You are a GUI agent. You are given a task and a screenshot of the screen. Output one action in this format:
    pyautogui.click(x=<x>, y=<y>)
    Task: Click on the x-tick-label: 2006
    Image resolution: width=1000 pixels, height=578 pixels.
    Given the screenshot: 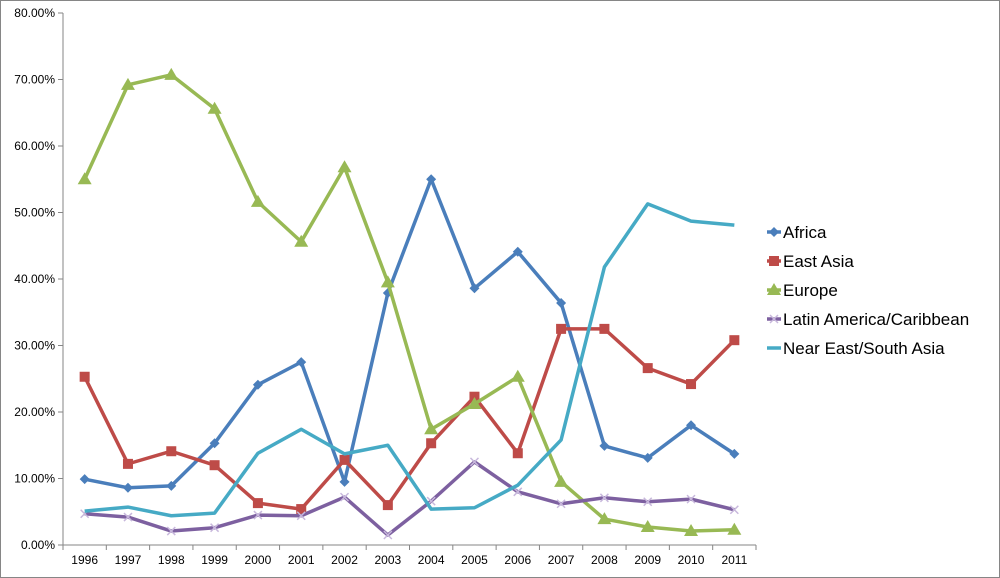 What is the action you would take?
    pyautogui.click(x=517, y=560)
    